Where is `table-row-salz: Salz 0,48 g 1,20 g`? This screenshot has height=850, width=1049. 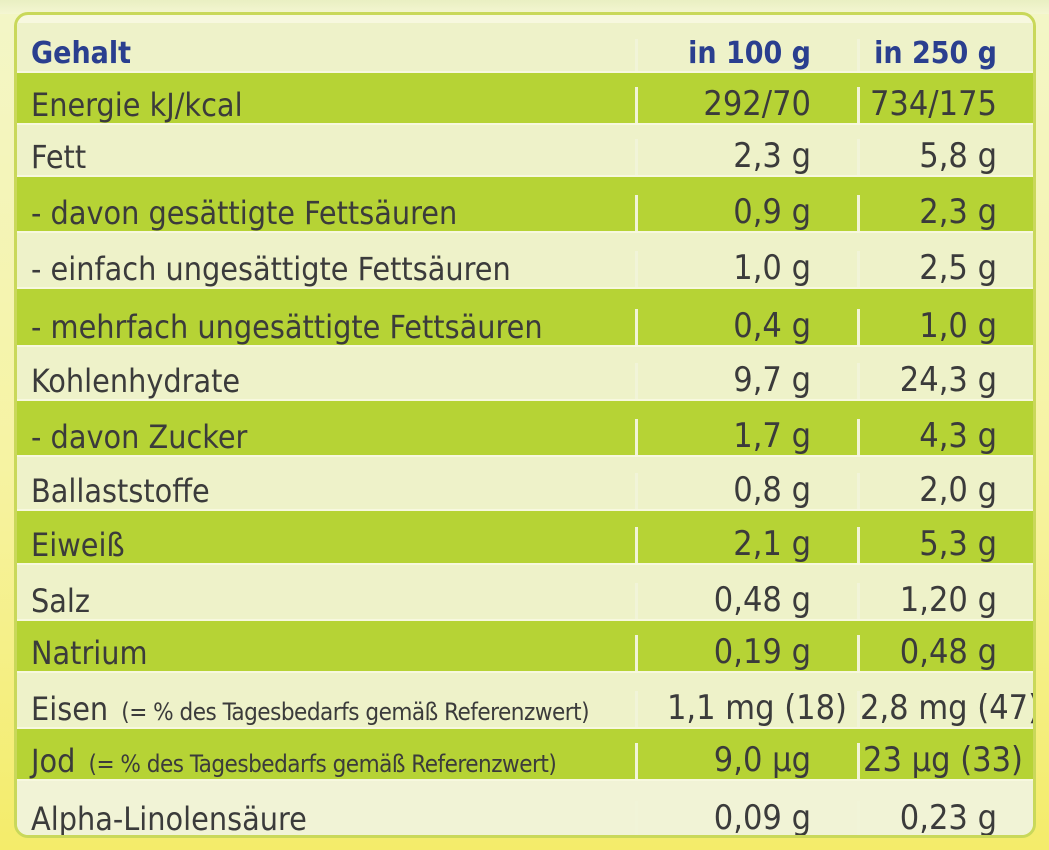
table-row-salz: Salz 0,48 g 1,20 g is located at coordinates (525, 592).